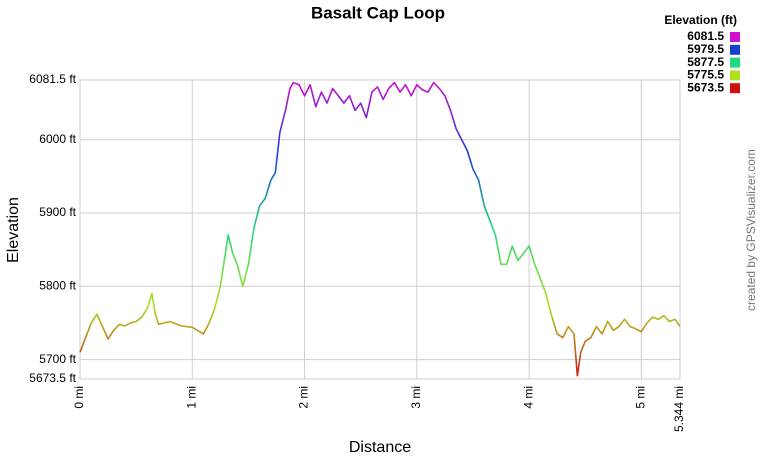  What do you see at coordinates (528, 397) in the screenshot?
I see `x-tick-label: 4 mi` at bounding box center [528, 397].